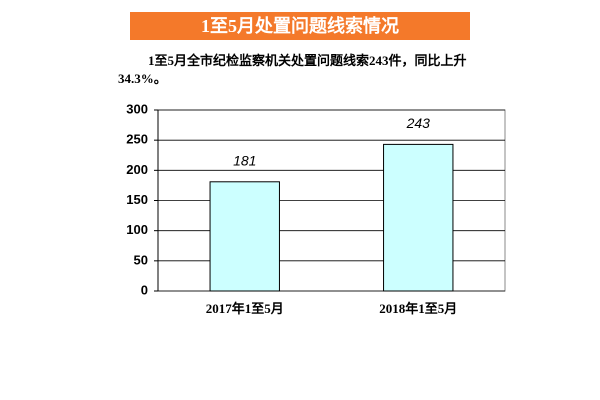  Describe the element at coordinates (137, 169) in the screenshot. I see `y-tick-label: 200` at that location.